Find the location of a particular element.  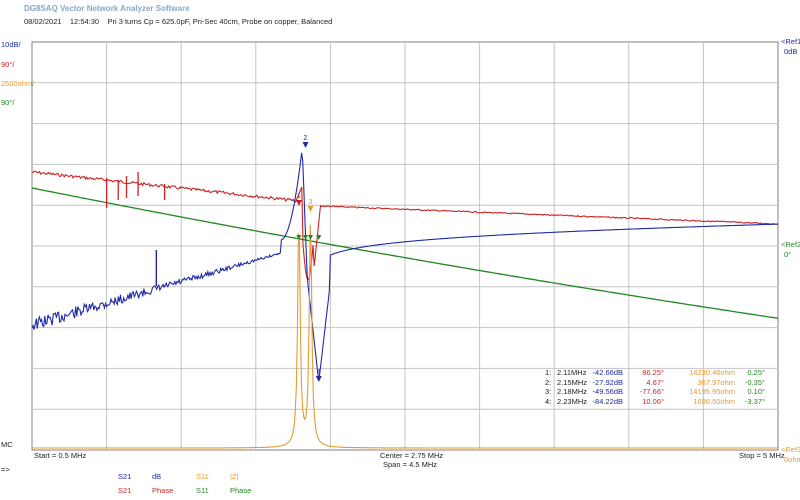

scale-label-s11-z: 2500ohm/ is located at coordinates (18, 83).